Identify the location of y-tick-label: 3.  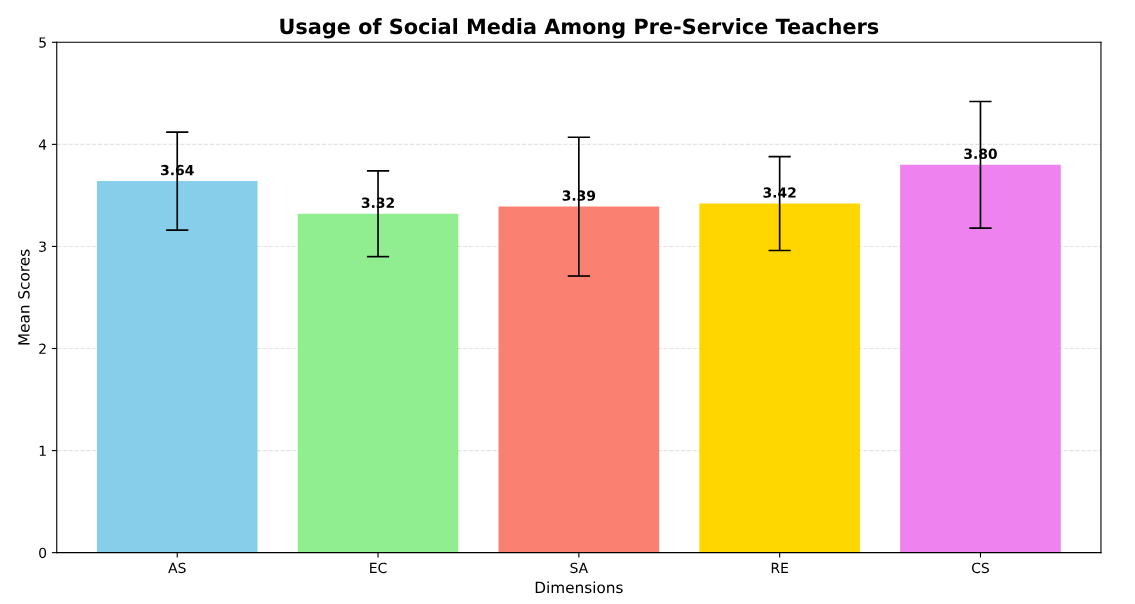
(42, 246).